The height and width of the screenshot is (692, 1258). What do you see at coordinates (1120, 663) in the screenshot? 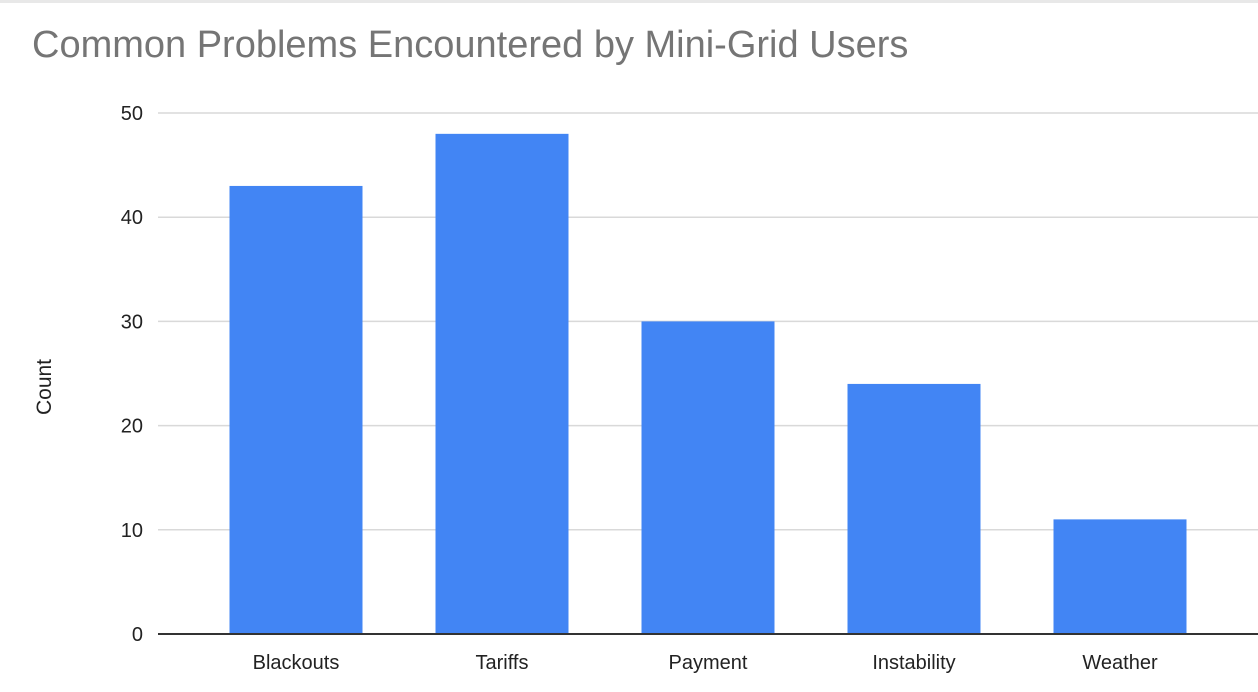
I see `x-tick-label: Weather` at bounding box center [1120, 663].